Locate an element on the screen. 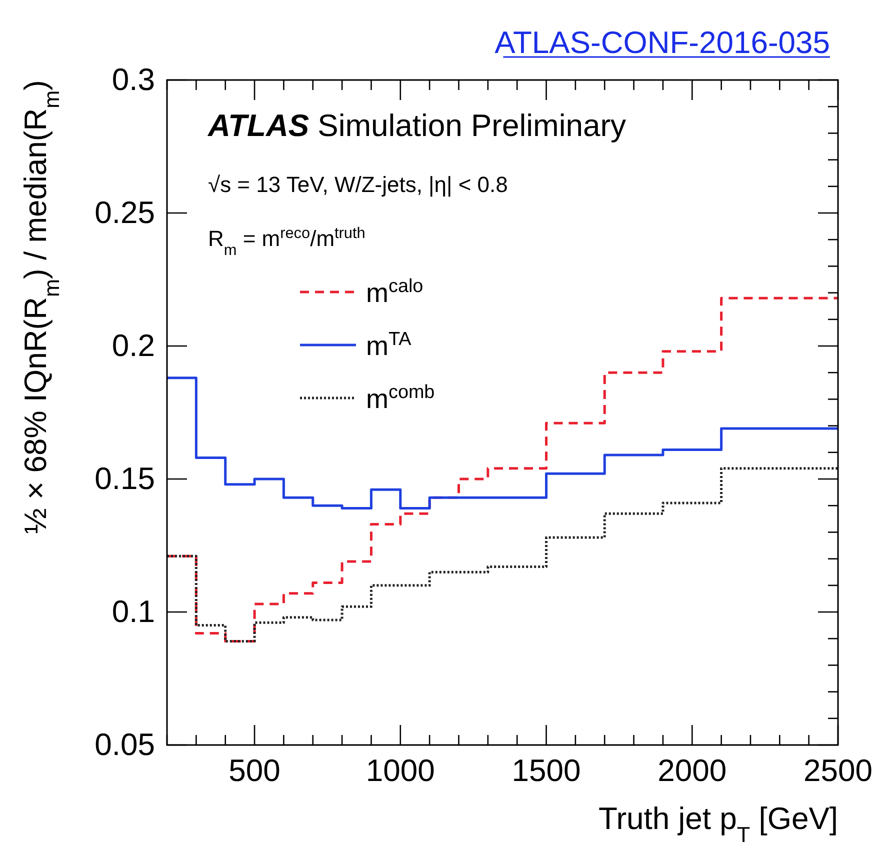 The image size is (890, 853). x-tick-label: 500 is located at coordinates (254, 770).